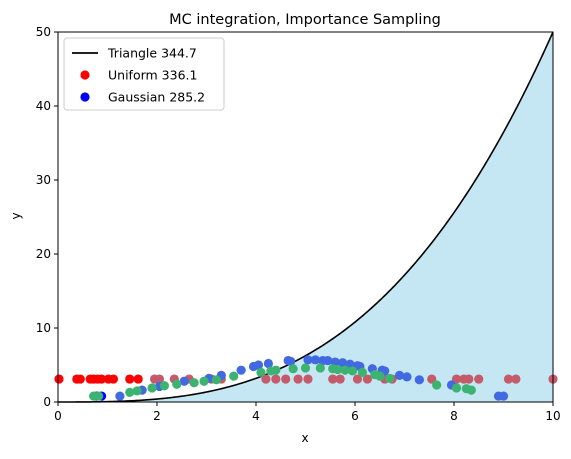  I want to click on y-axis-ticks: 0 10 20 30 40 50, so click(47, 217).